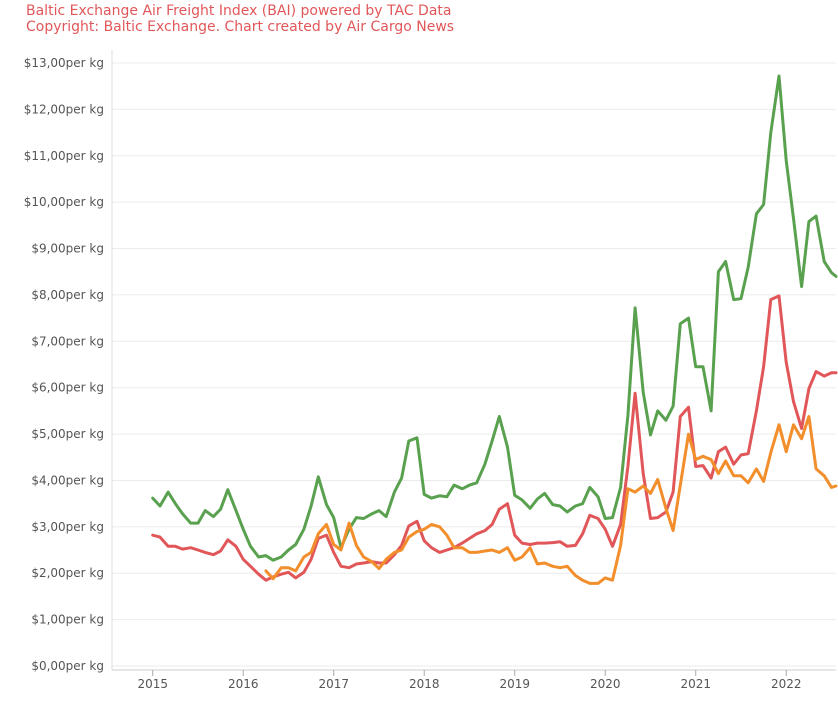  What do you see at coordinates (474, 680) in the screenshot?
I see `x-axis: 2015 2016 2017 2018 2019 2020 2021 2022` at bounding box center [474, 680].